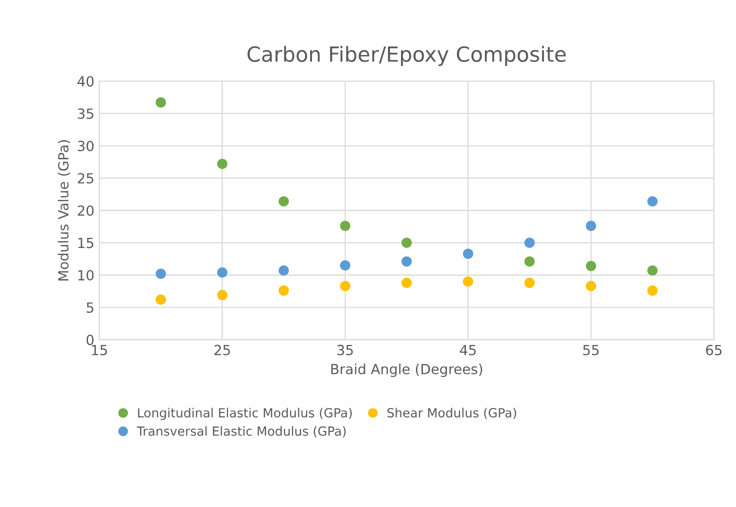 The width and height of the screenshot is (736, 507). I want to click on y-tick-label: 20, so click(86, 210).